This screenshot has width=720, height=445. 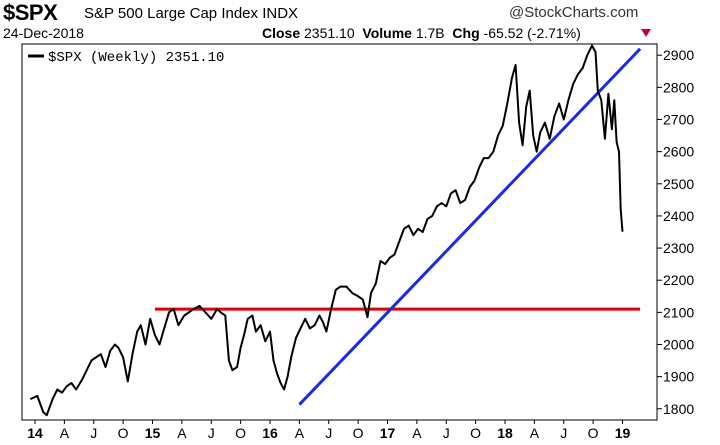 What do you see at coordinates (678, 55) in the screenshot?
I see `y-tick-label: 2900` at bounding box center [678, 55].